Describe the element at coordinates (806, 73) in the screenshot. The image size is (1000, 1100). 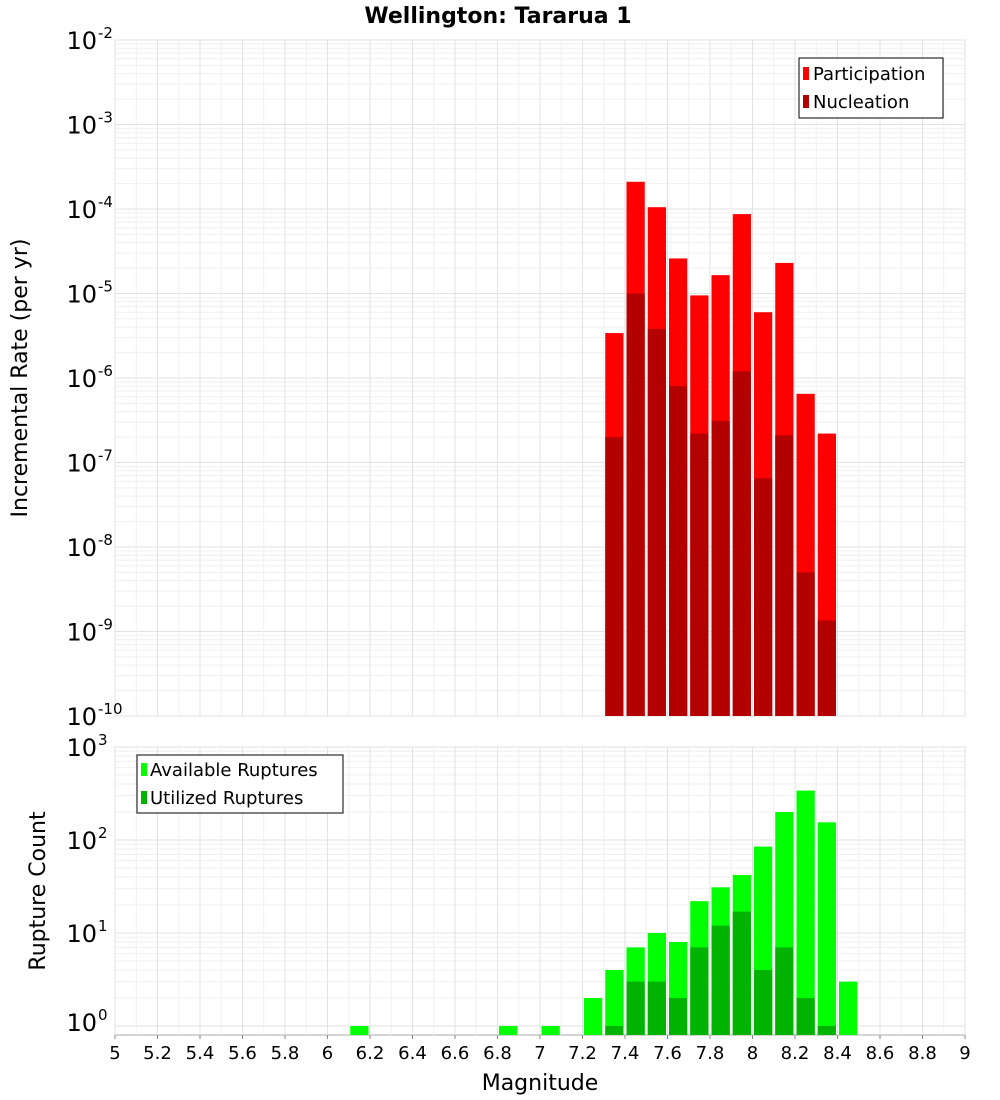
I see `participation-legend-swatch` at that location.